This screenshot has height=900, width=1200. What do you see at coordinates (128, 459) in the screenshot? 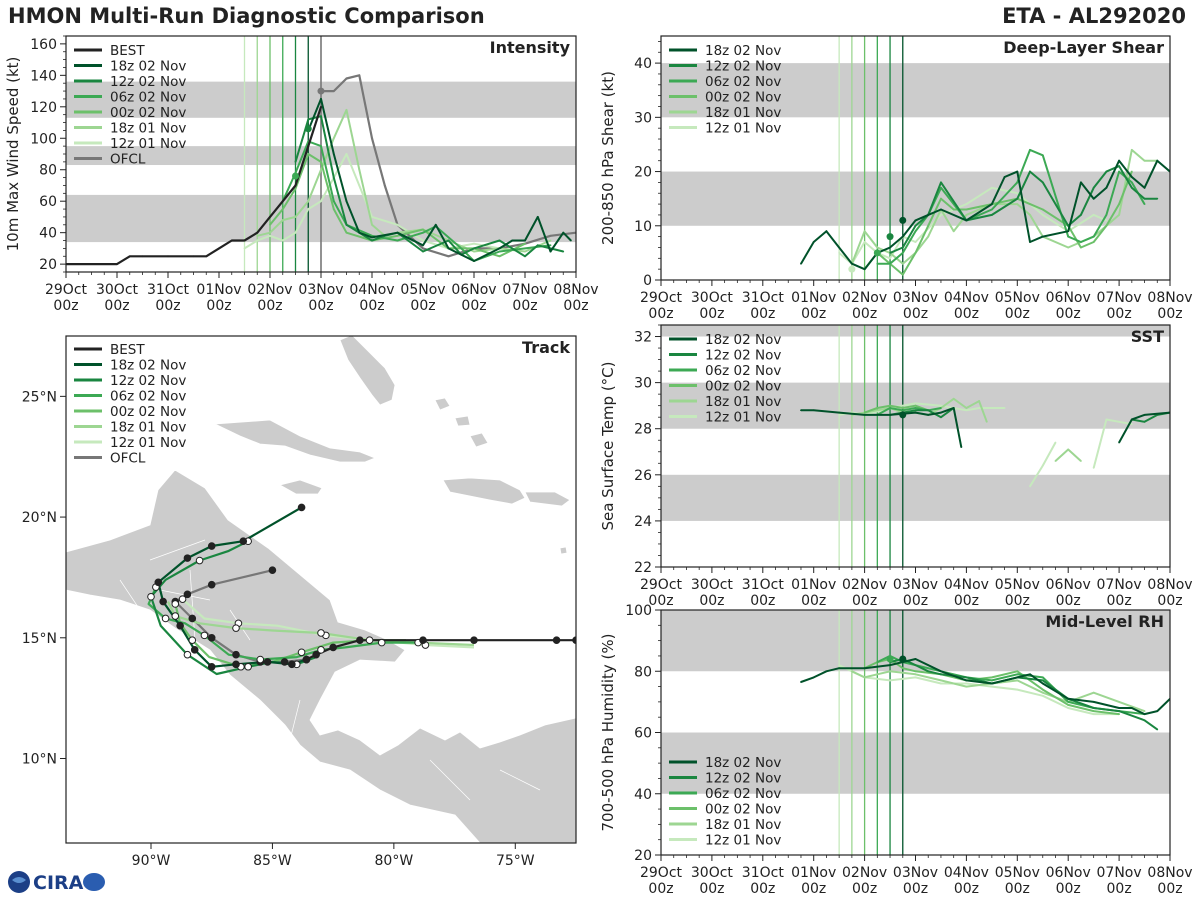
I see `legend-label-ofcl: OFCL` at bounding box center [128, 459].